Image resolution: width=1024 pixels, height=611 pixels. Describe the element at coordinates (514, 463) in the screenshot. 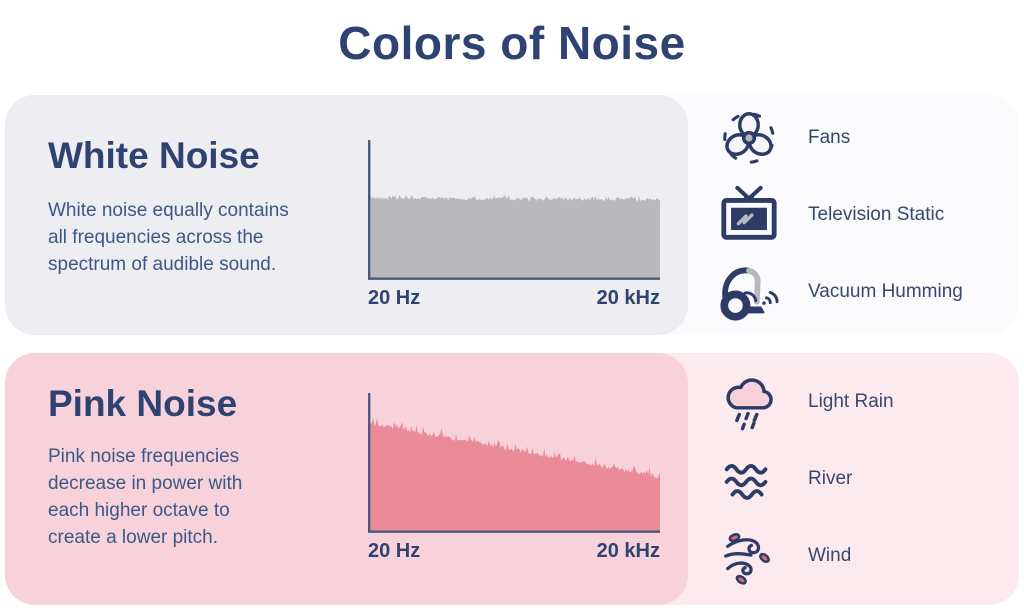

I see `pink-noise-spectrum-plot` at that location.